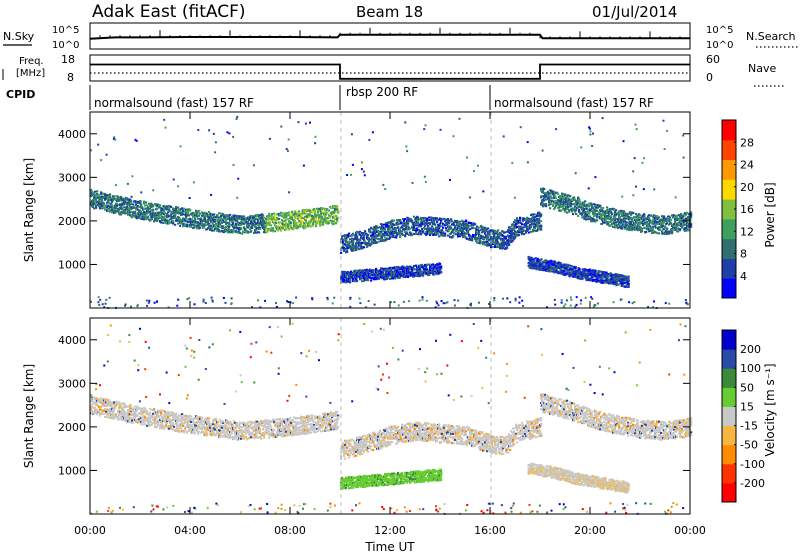  What do you see at coordinates (389, 12) in the screenshot?
I see `beam-label: Beam 18` at bounding box center [389, 12].